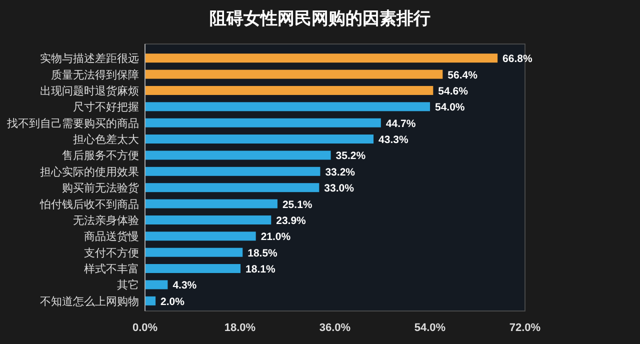 Image resolution: width=640 pixels, height=344 pixels. What do you see at coordinates (450, 108) in the screenshot?
I see `data-label: 54.0%` at bounding box center [450, 108].